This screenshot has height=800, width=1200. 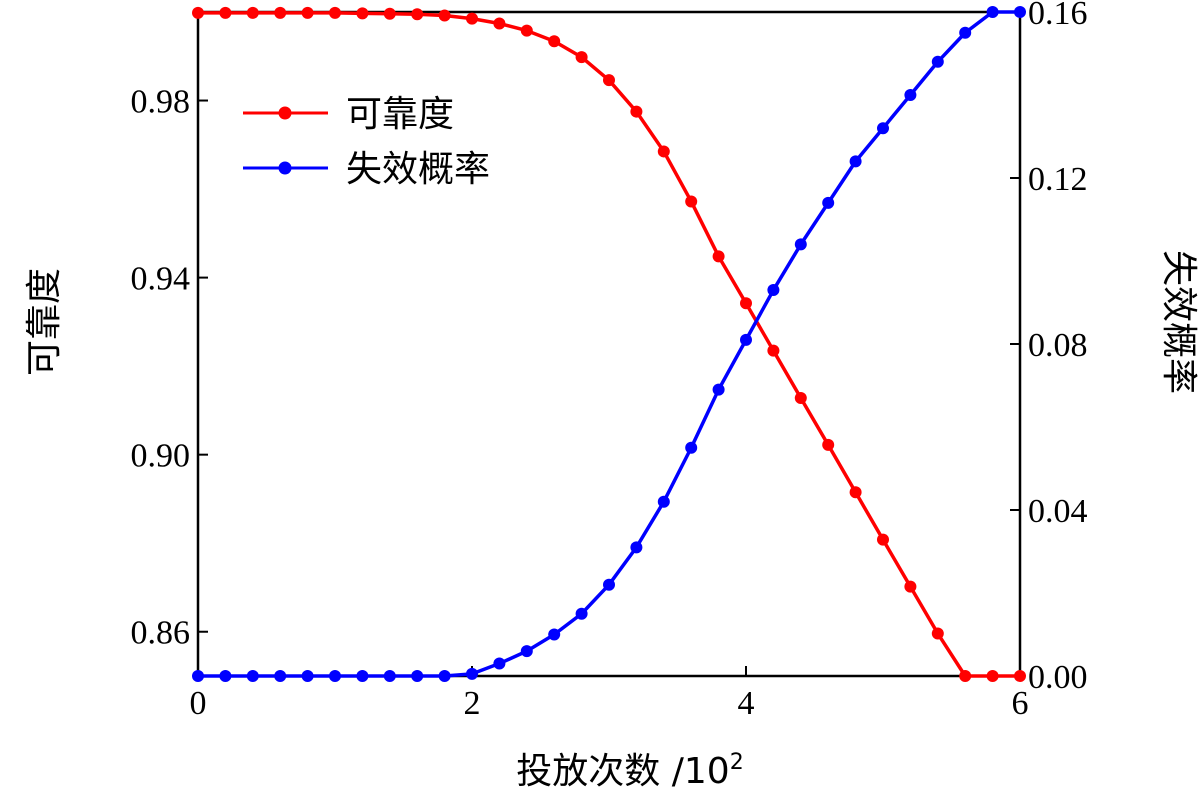 I want to click on y-left-tick-label: 0.94, so click(x=161, y=279).